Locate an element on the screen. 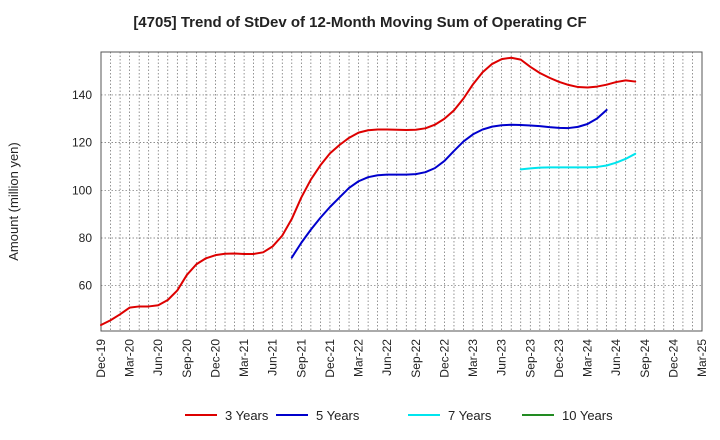 Image resolution: width=720 pixels, height=440 pixels. x-tick-label: Dec-19 is located at coordinates (101, 358).